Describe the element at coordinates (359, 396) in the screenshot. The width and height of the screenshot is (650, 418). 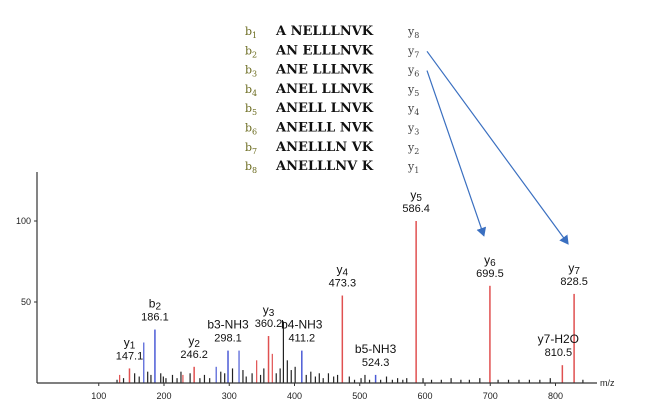
I see `x-tick-label: 500` at that location.